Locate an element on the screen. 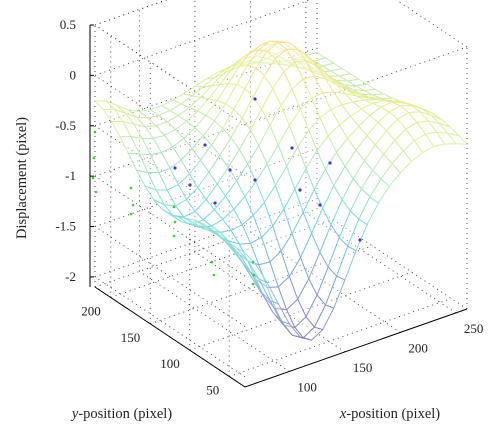 This screenshot has height=439, width=500. y-axis-line is located at coordinates (170, 337).